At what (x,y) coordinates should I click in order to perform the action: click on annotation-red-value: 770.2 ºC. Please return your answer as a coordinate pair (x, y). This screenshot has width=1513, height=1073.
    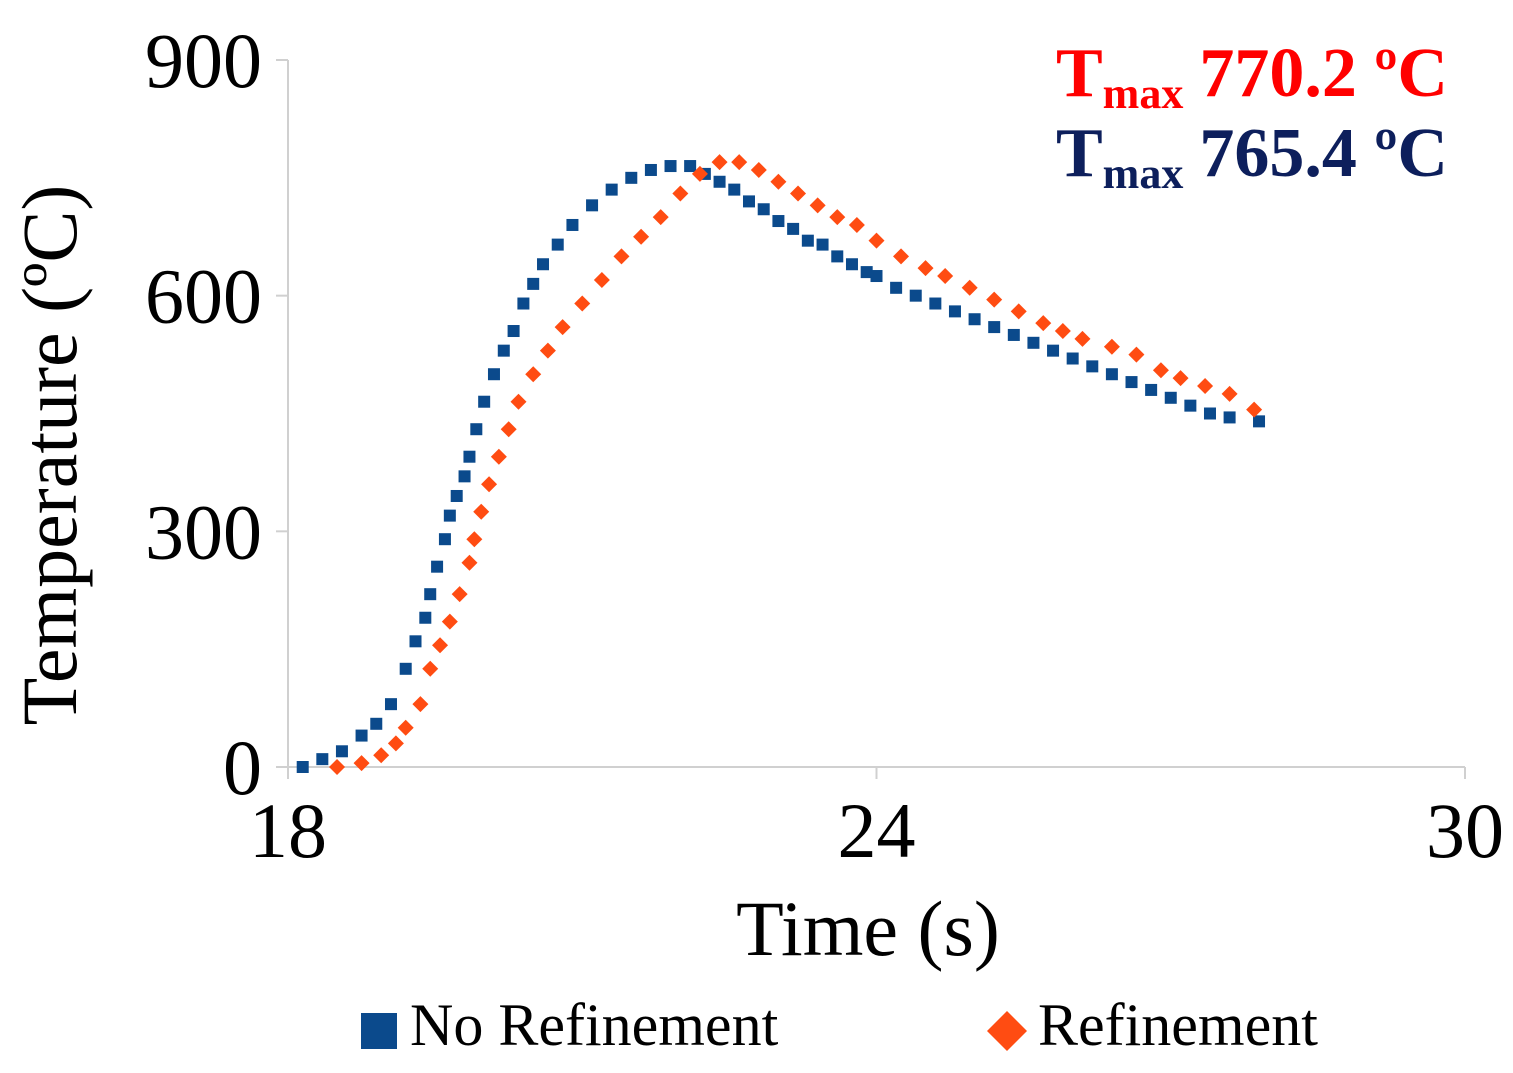
    Looking at the image, I should click on (1323, 73).